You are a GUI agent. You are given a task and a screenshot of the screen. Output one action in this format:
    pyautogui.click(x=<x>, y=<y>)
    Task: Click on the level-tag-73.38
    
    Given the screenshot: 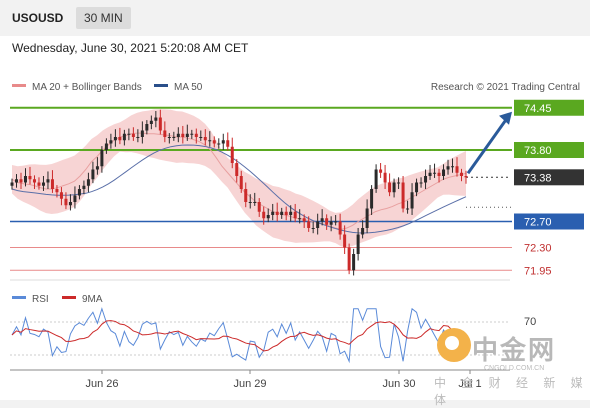 What is the action you would take?
    pyautogui.click(x=549, y=177)
    